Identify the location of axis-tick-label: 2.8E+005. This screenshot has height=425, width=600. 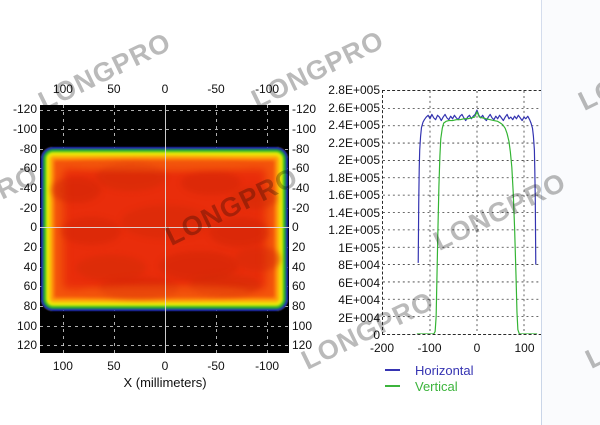
(354, 90).